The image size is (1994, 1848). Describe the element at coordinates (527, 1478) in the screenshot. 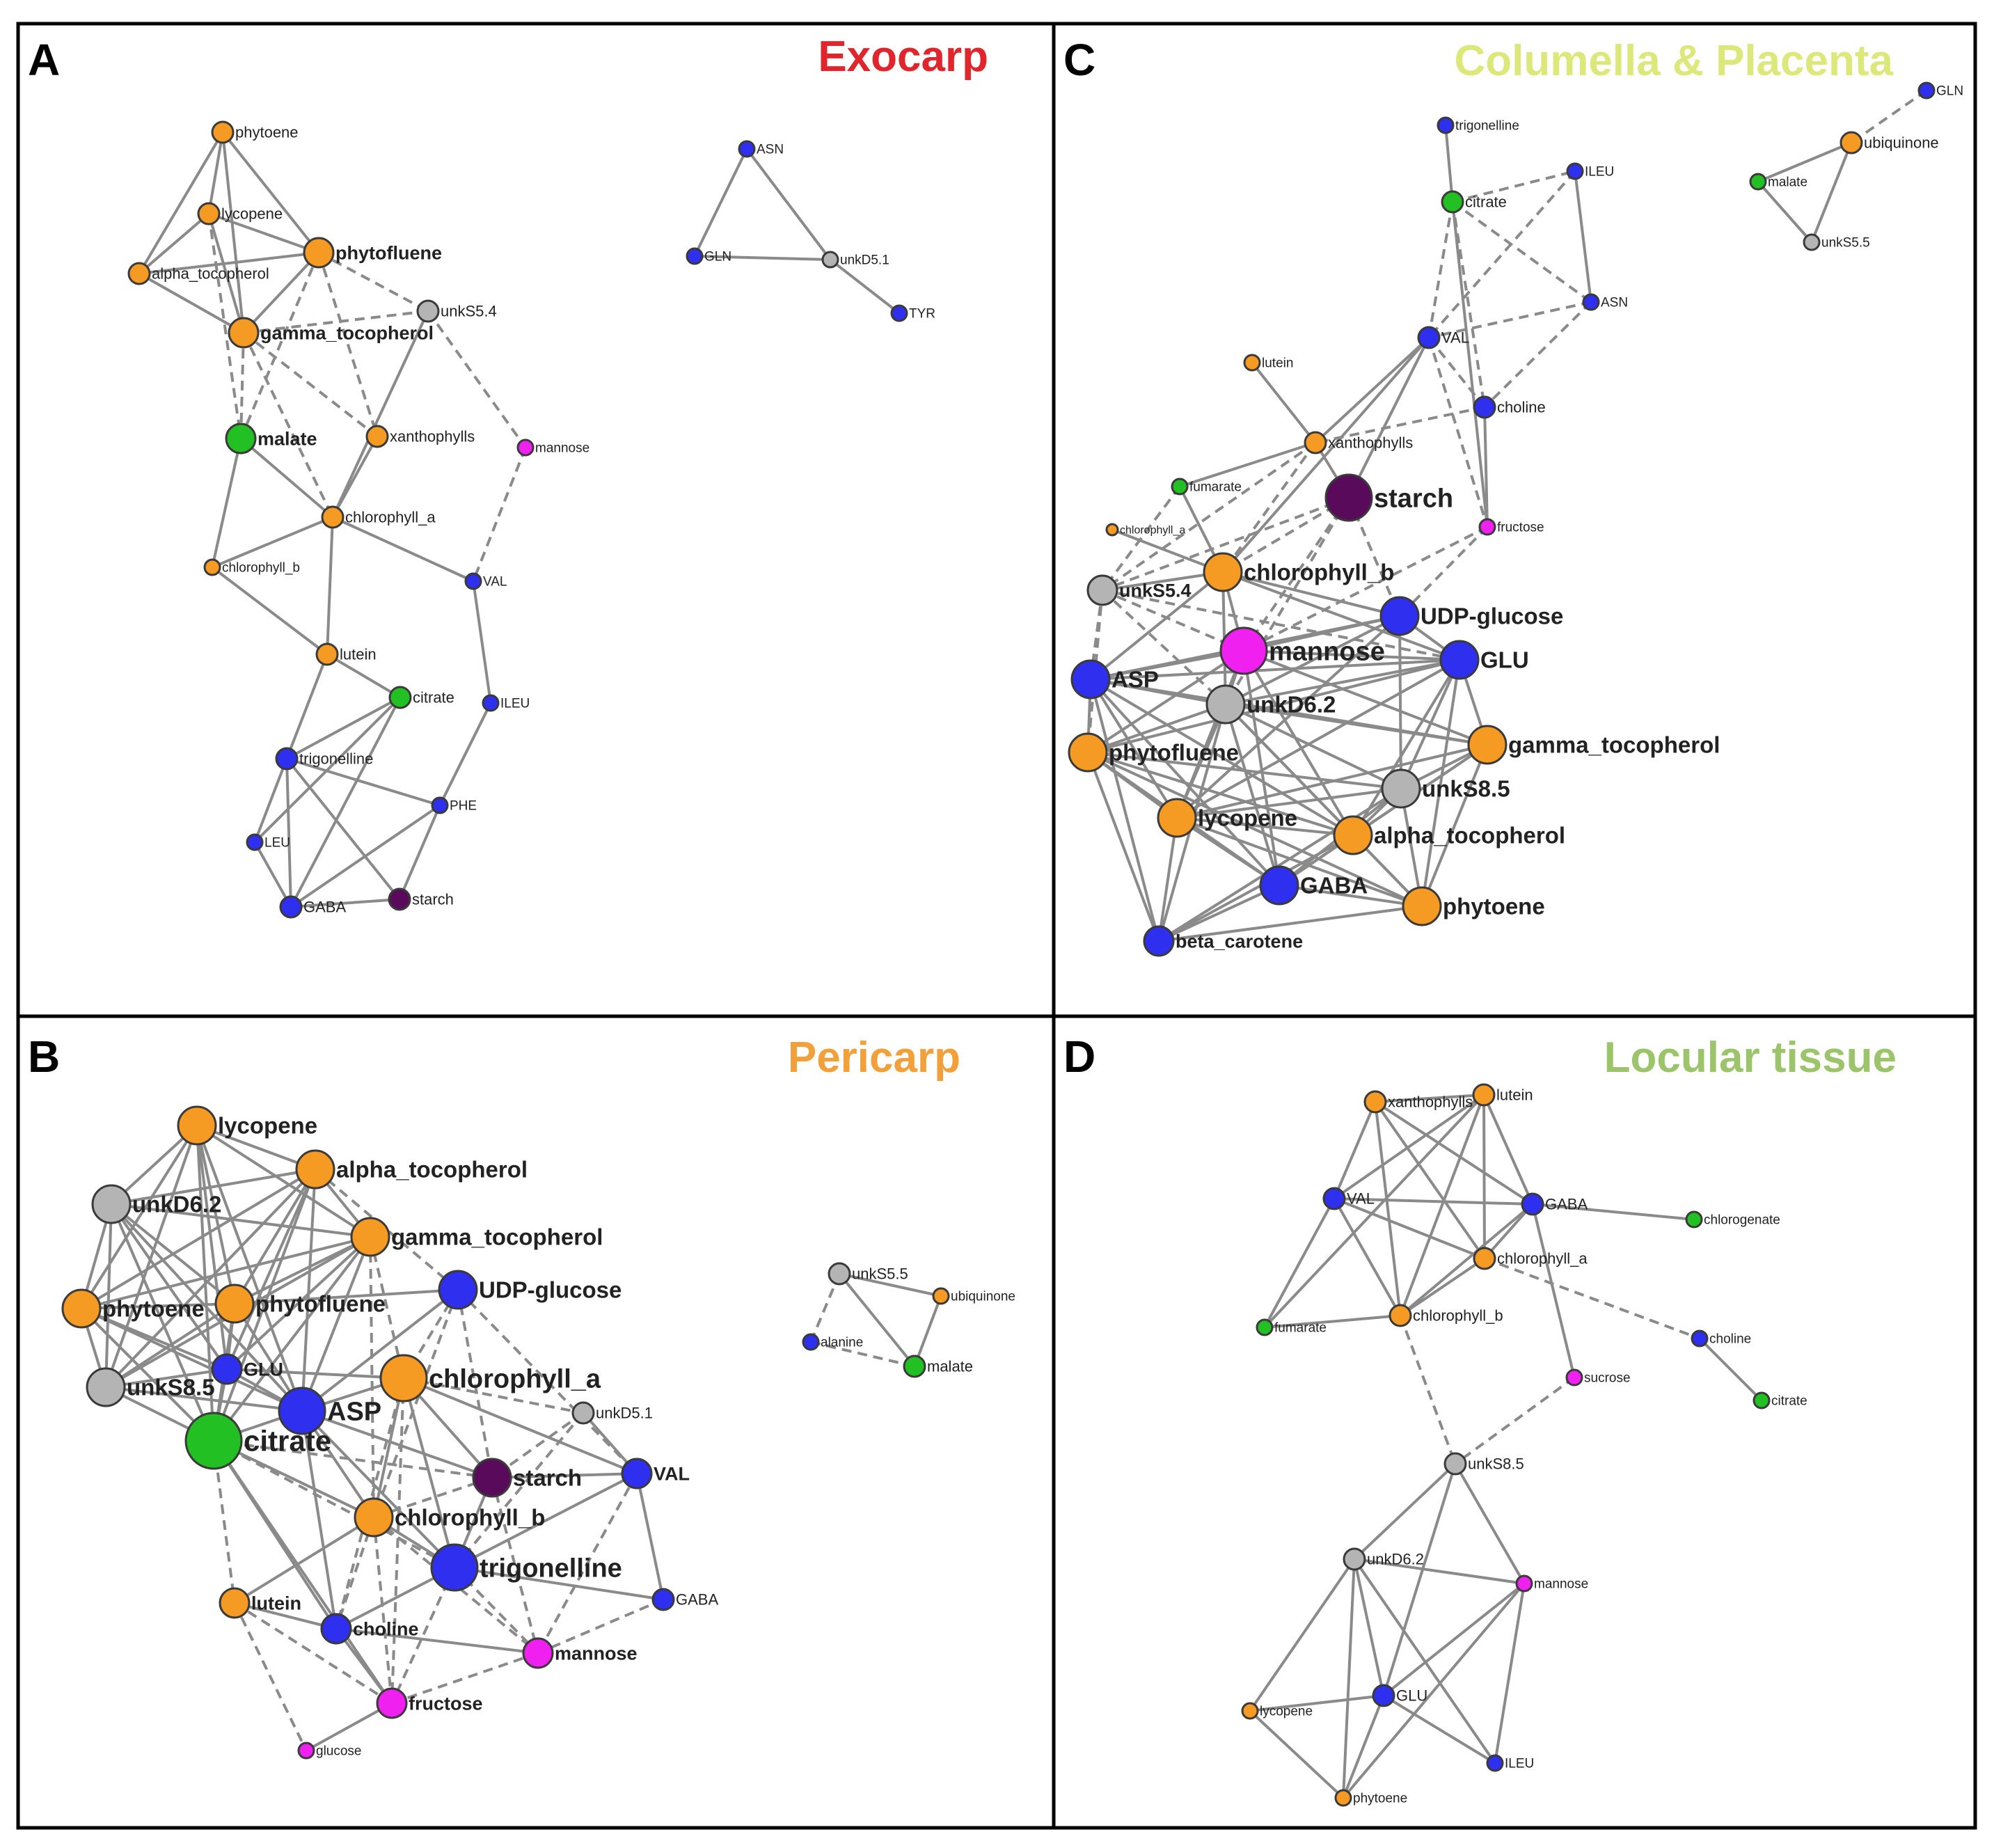

I see `node-starch: starch` at that location.